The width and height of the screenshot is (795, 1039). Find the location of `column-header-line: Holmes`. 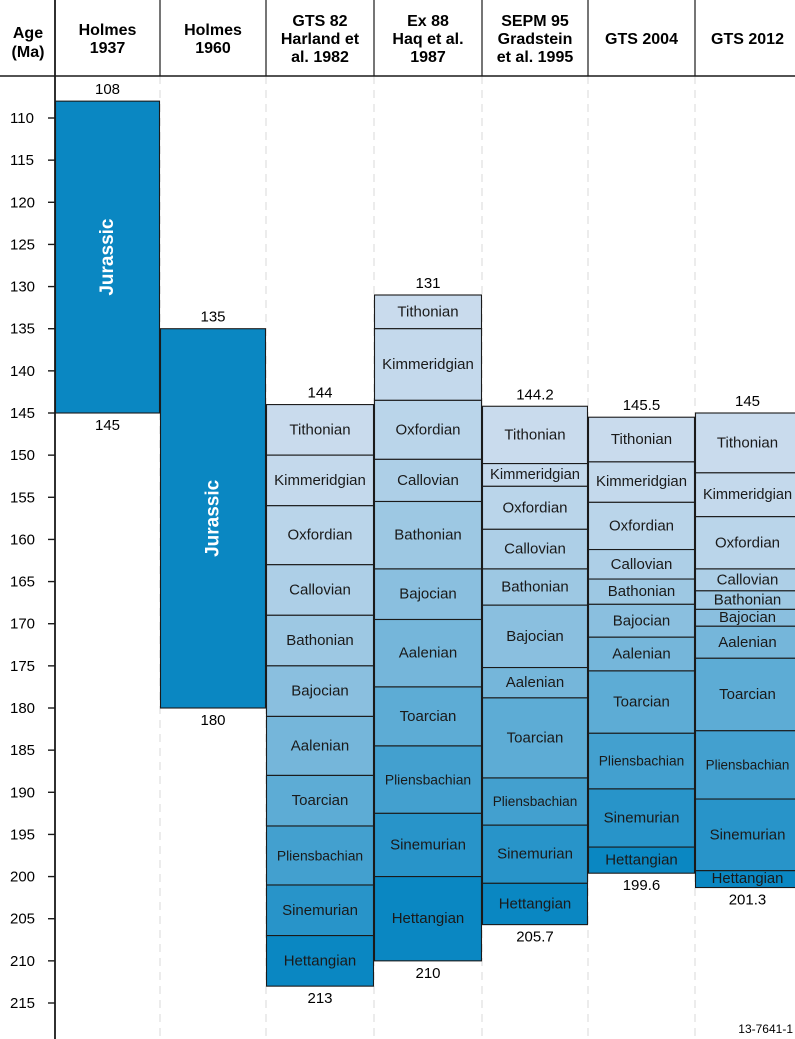

column-header-line: Holmes is located at coordinates (213, 30).